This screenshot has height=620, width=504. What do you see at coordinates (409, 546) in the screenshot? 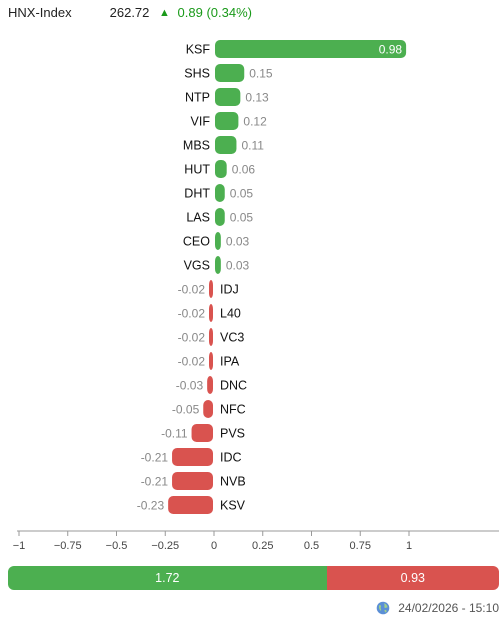
I see `x-tick-label: 1` at bounding box center [409, 546].